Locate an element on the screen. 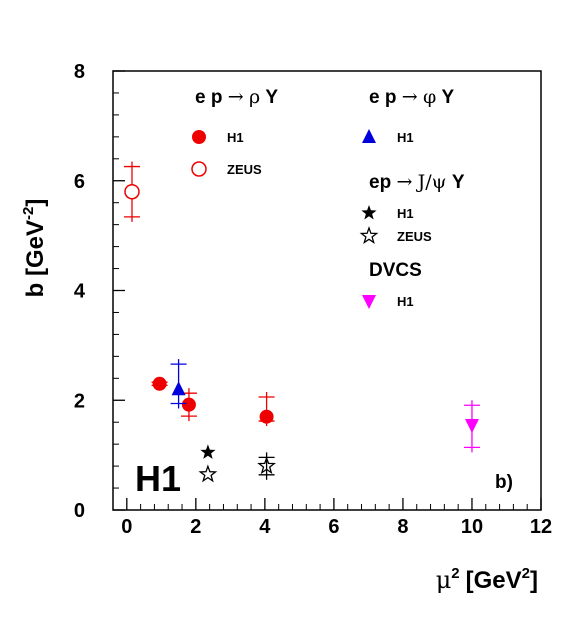 This screenshot has height=624, width=567. x-tick-label: 10 is located at coordinates (472, 527).